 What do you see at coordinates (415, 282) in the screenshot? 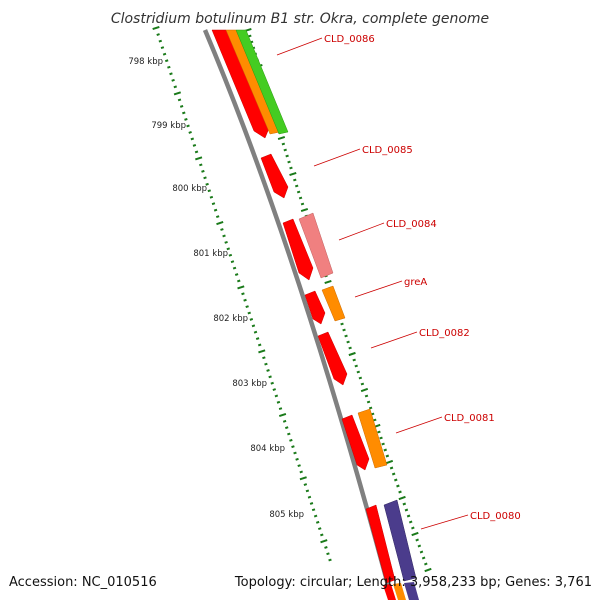
I see `gene-label-grea: greA` at bounding box center [415, 282].